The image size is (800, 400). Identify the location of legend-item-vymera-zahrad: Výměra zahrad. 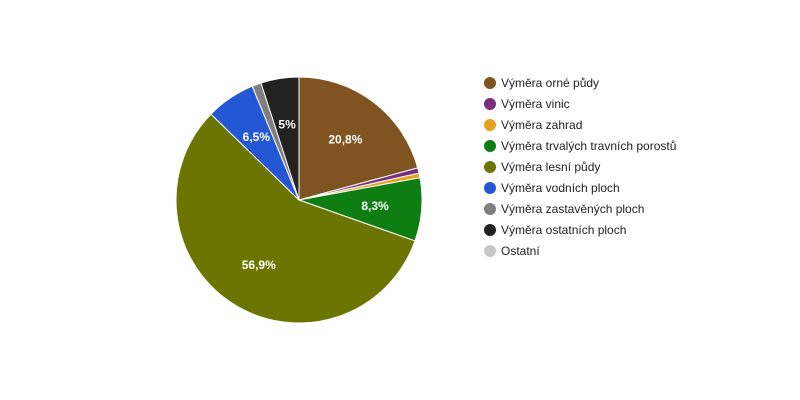
(533, 125).